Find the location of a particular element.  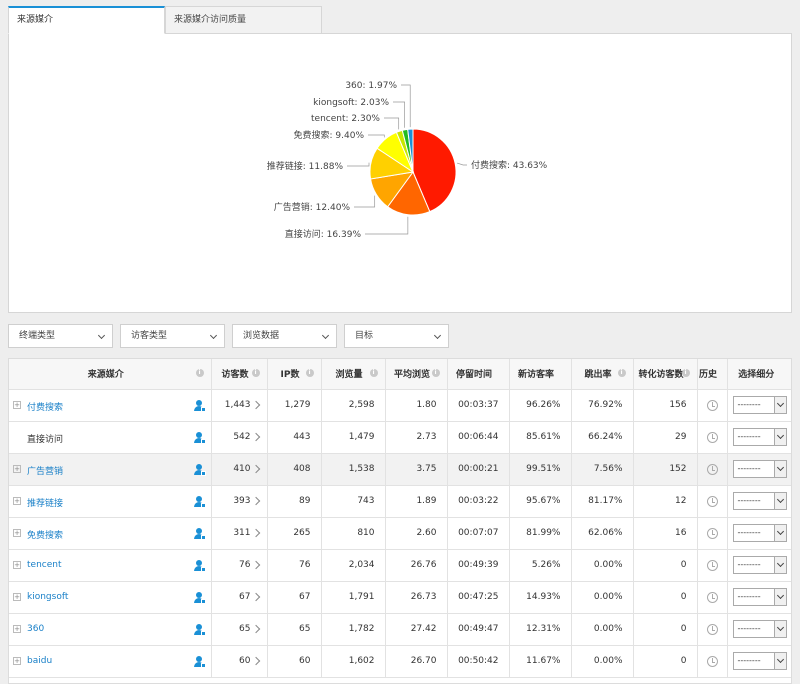

pie-slice-label: 推荐链接: 11.88% is located at coordinates (305, 166).